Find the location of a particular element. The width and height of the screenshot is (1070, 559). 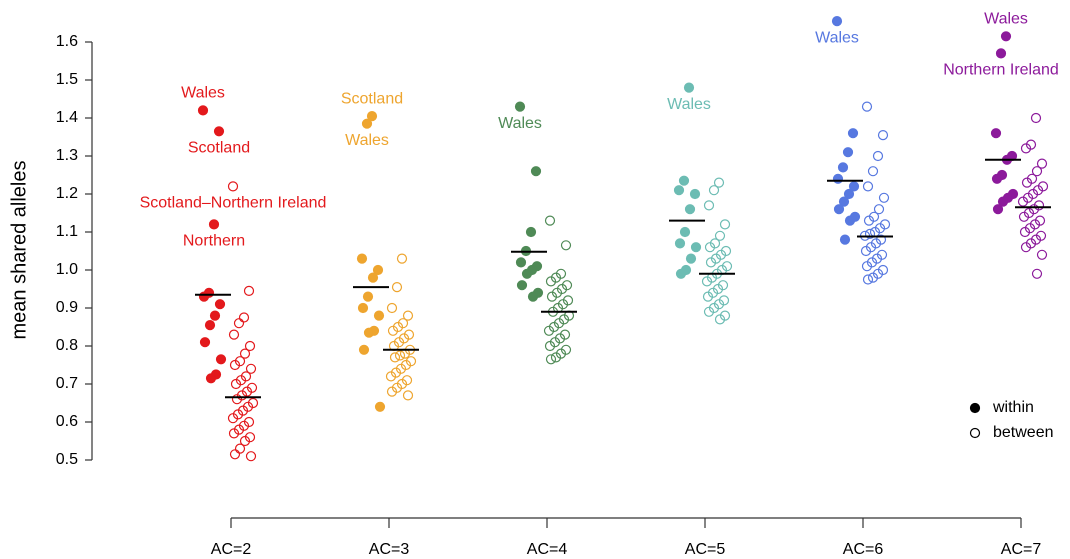

x-tick-label: AC=5 is located at coordinates (705, 549).